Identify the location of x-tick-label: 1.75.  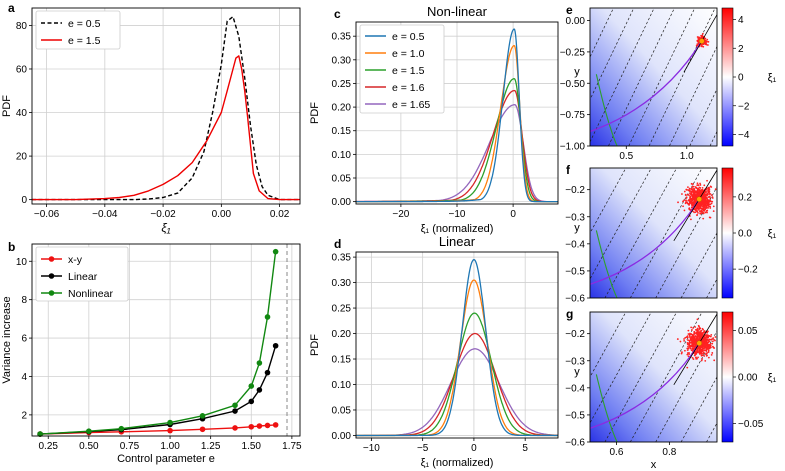
(292, 446).